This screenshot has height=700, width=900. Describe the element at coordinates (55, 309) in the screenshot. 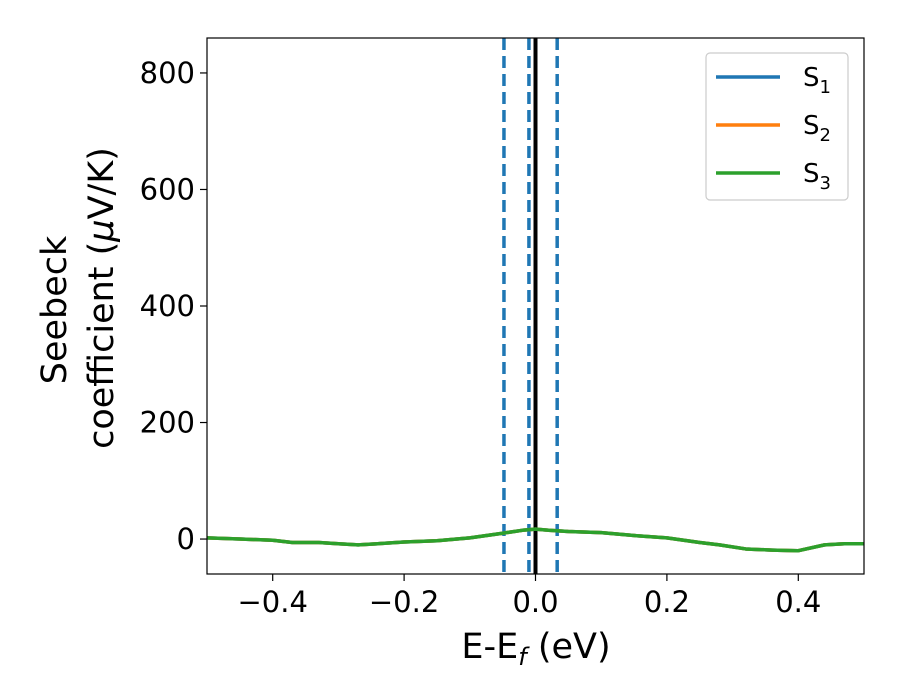

I see `y-axis-title-line1: Seebeck` at that location.